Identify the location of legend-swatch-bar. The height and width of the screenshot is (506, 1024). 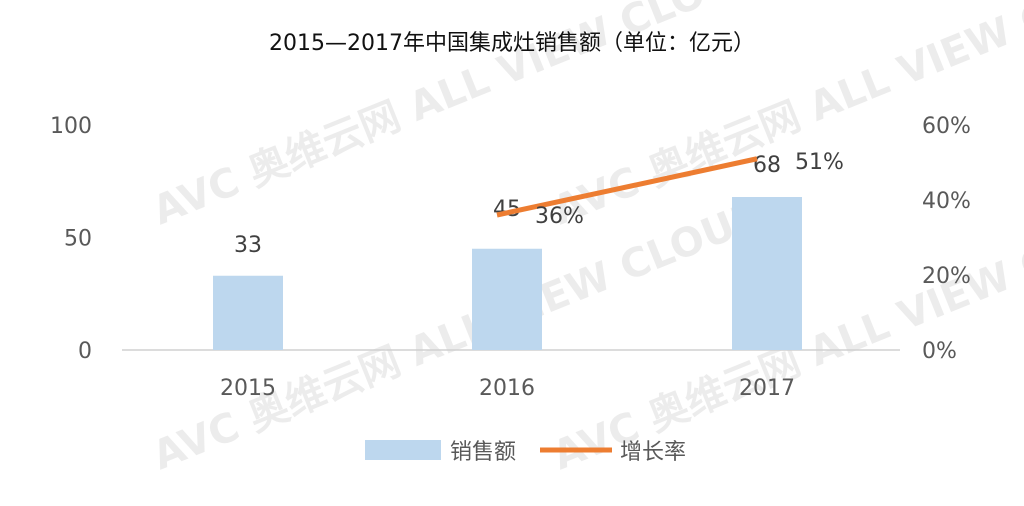
(403, 450).